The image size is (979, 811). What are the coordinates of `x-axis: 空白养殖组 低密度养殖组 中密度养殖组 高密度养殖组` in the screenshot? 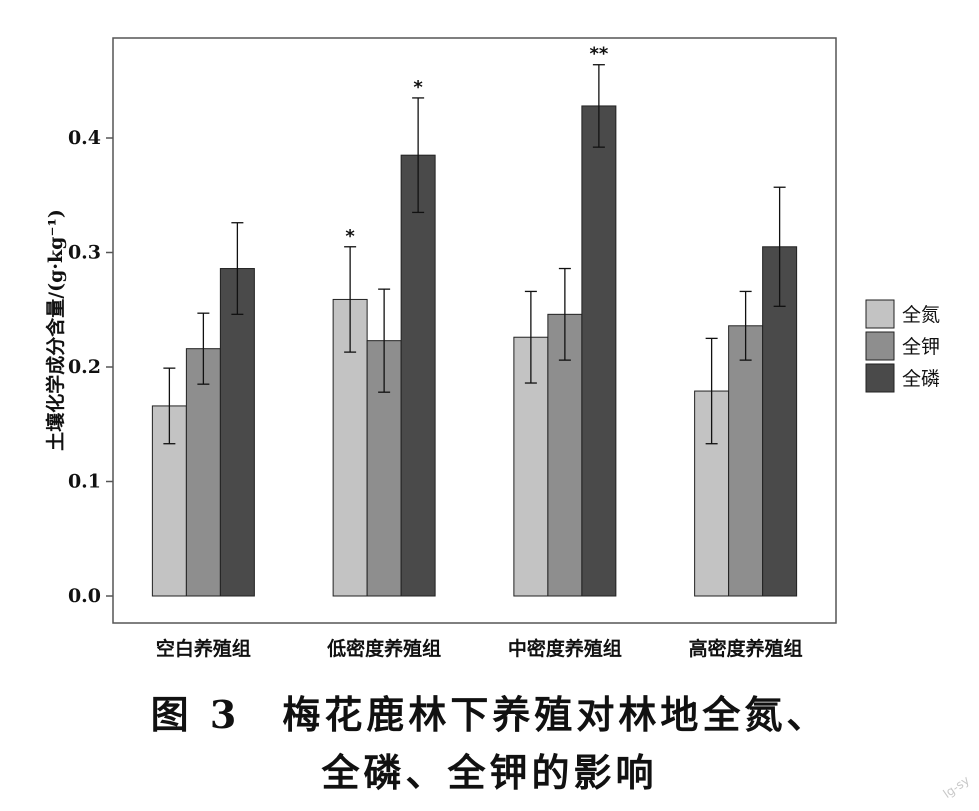 It's located at (479, 648).